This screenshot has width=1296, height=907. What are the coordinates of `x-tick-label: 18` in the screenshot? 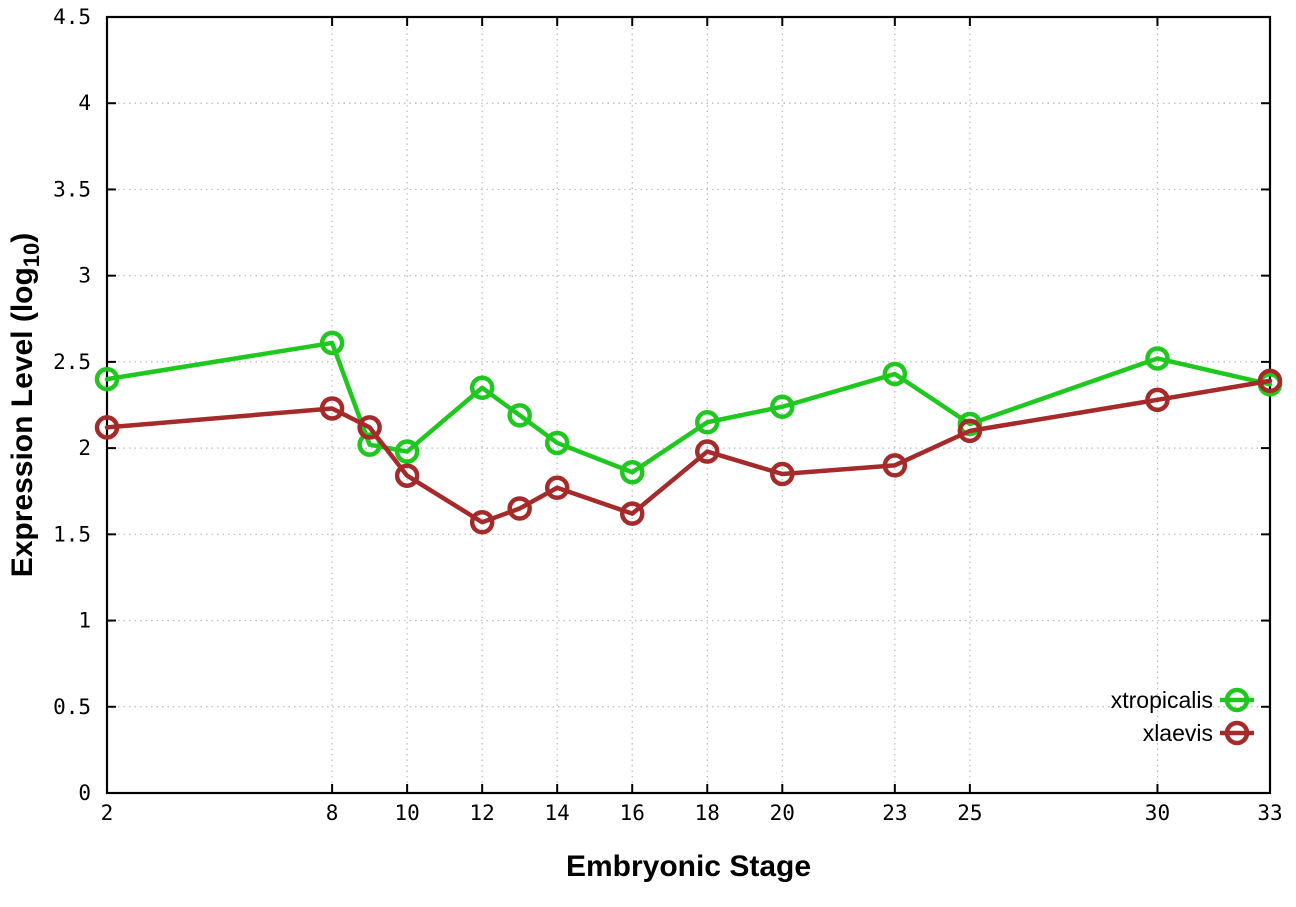 It's located at (707, 813).